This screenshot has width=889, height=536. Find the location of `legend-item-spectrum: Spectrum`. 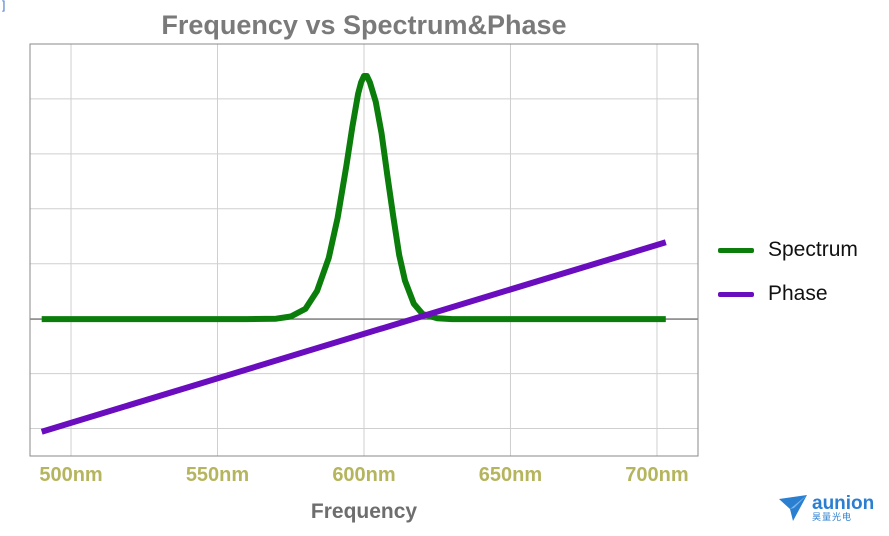

legend-item-spectrum: Spectrum is located at coordinates (788, 250).